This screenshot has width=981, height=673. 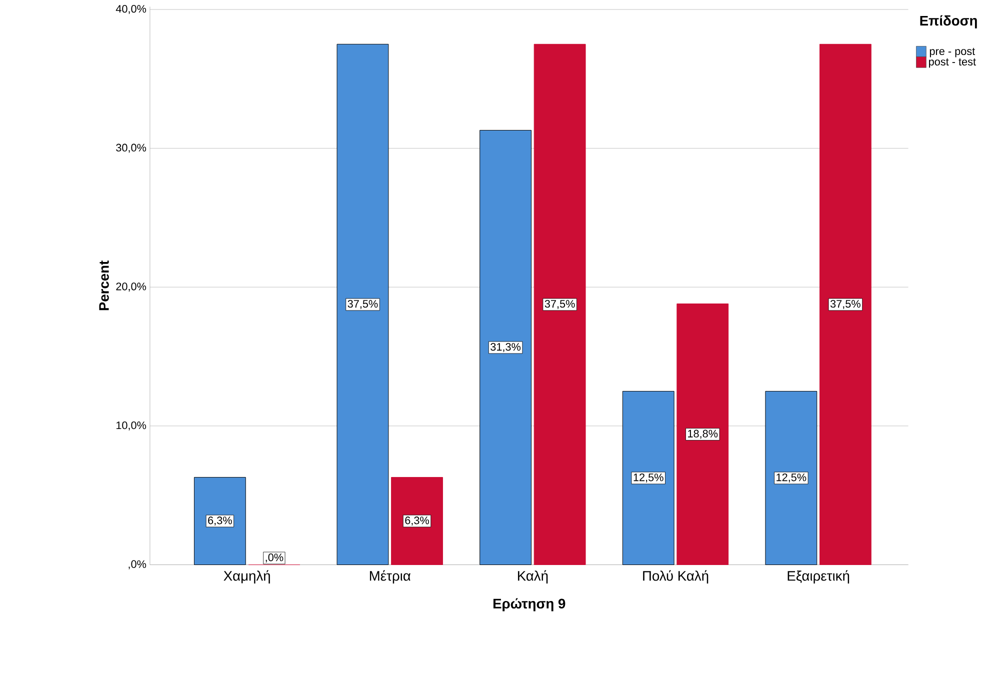 I want to click on legend-label: post - test, so click(x=952, y=63).